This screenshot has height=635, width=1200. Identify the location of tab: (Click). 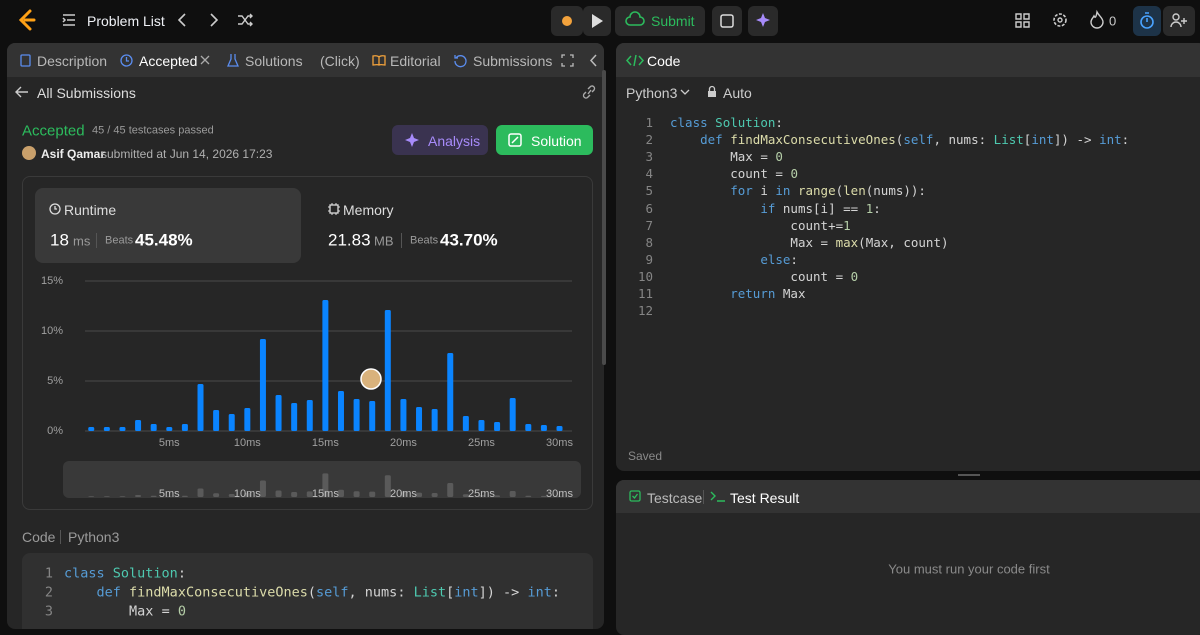
(340, 61).